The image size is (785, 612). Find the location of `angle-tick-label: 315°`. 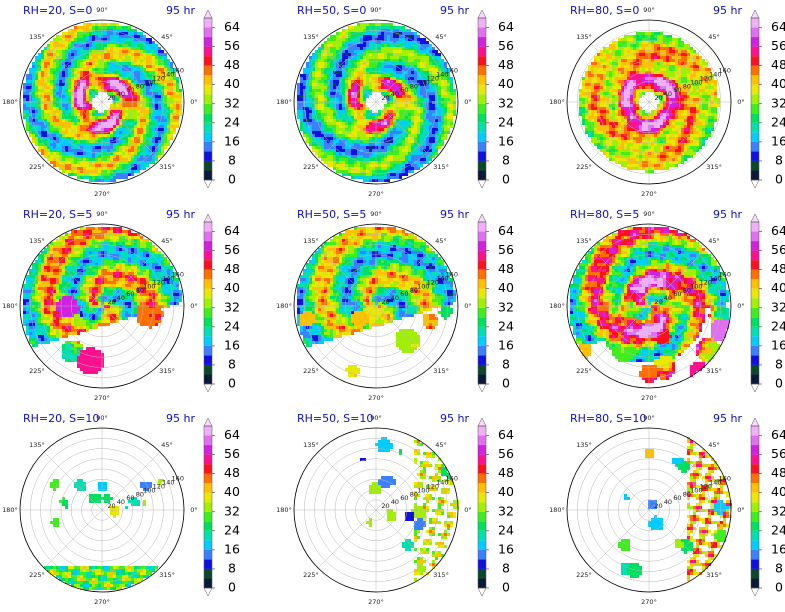

angle-tick-label: 315° is located at coordinates (441, 167).